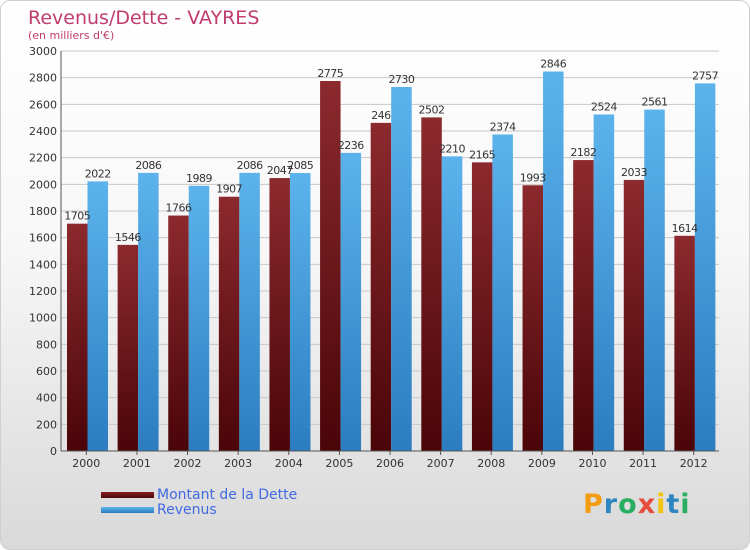 The width and height of the screenshot is (750, 550). I want to click on x-tick-label: 2004, so click(289, 463).